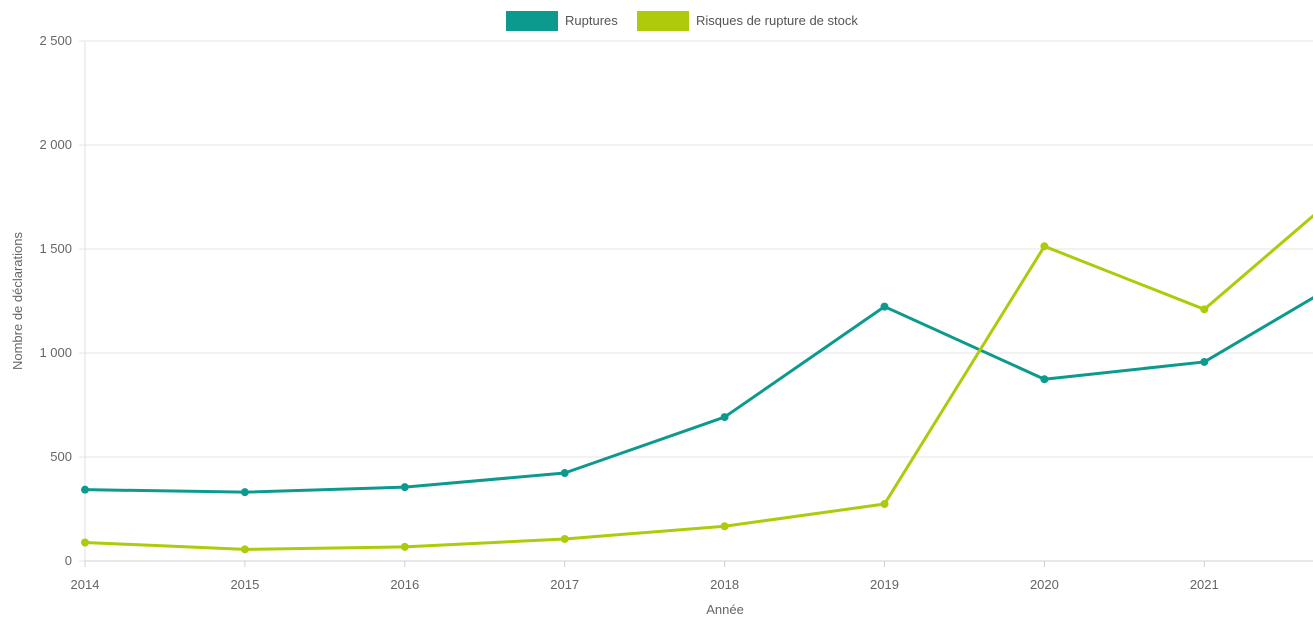 This screenshot has height=640, width=1313. What do you see at coordinates (725, 609) in the screenshot?
I see `x-axis-title: Année` at bounding box center [725, 609].